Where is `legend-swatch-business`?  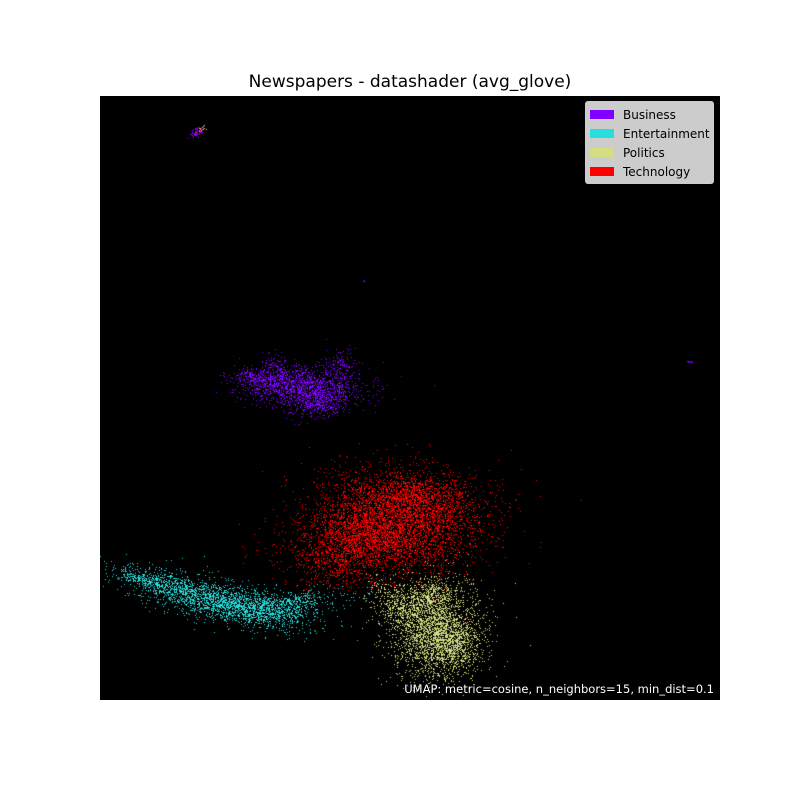
legend-swatch-business is located at coordinates (602, 114).